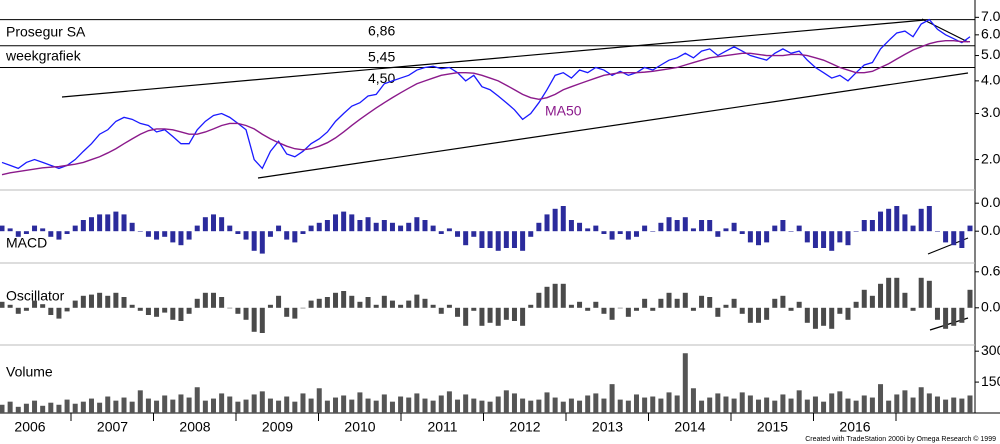 Image resolution: width=1000 pixels, height=444 pixels. Describe the element at coordinates (772, 427) in the screenshot. I see `x-tick-label: 2015` at that location.